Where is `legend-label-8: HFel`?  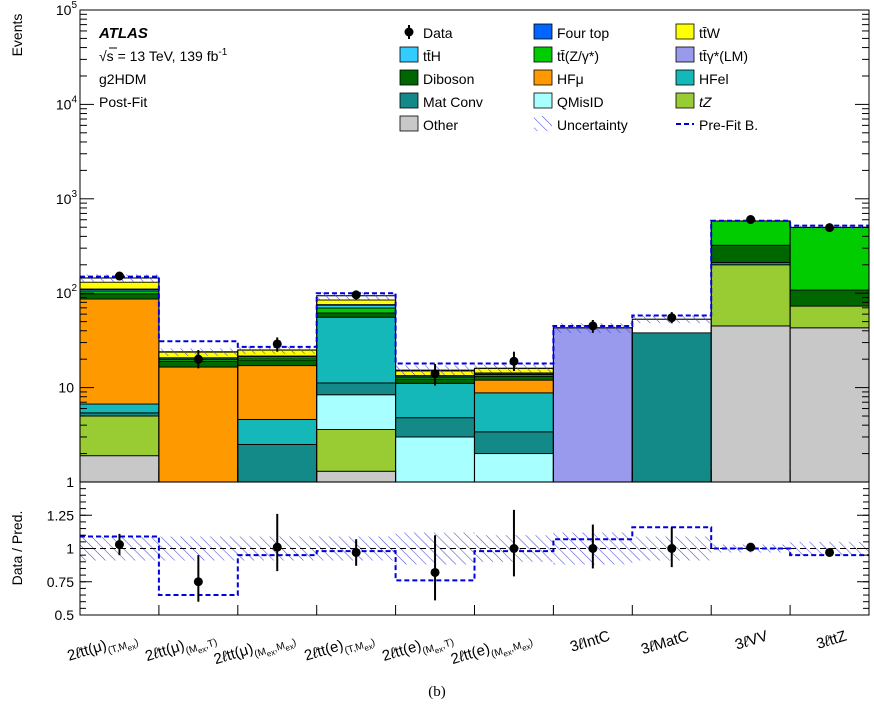
legend-label-8: HFel is located at coordinates (714, 79).